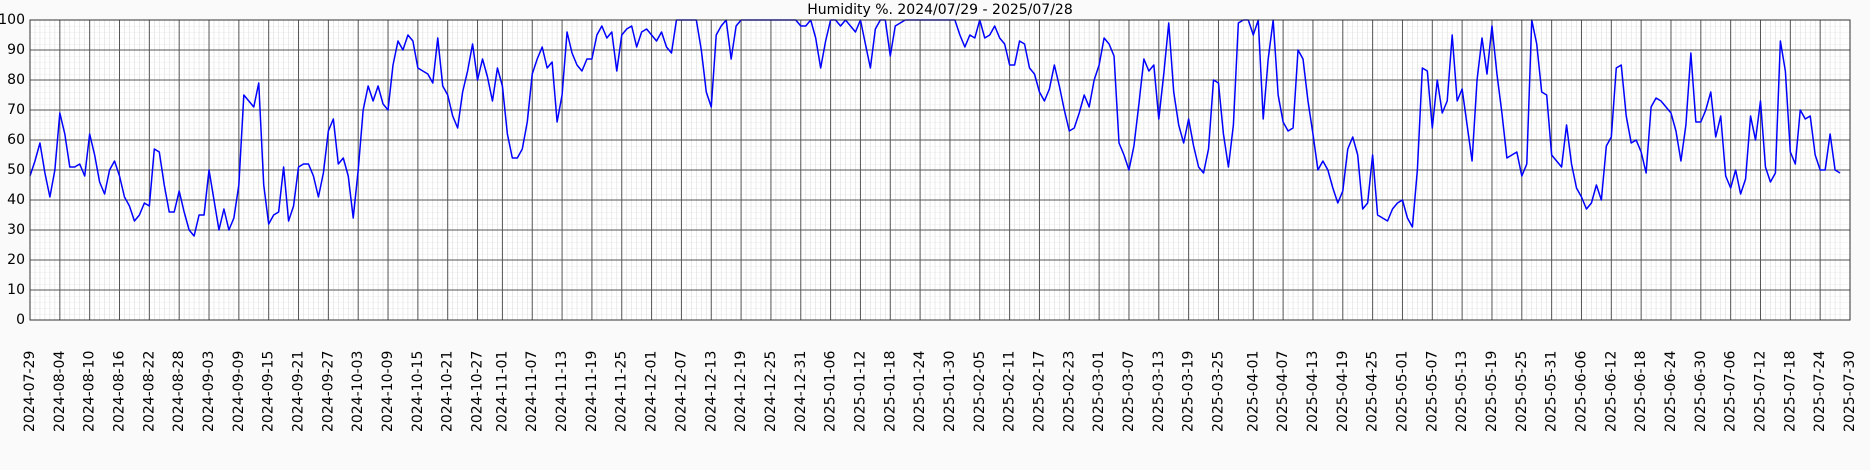  I want to click on x-tick-label: 2025-03-01, so click(1099, 391).